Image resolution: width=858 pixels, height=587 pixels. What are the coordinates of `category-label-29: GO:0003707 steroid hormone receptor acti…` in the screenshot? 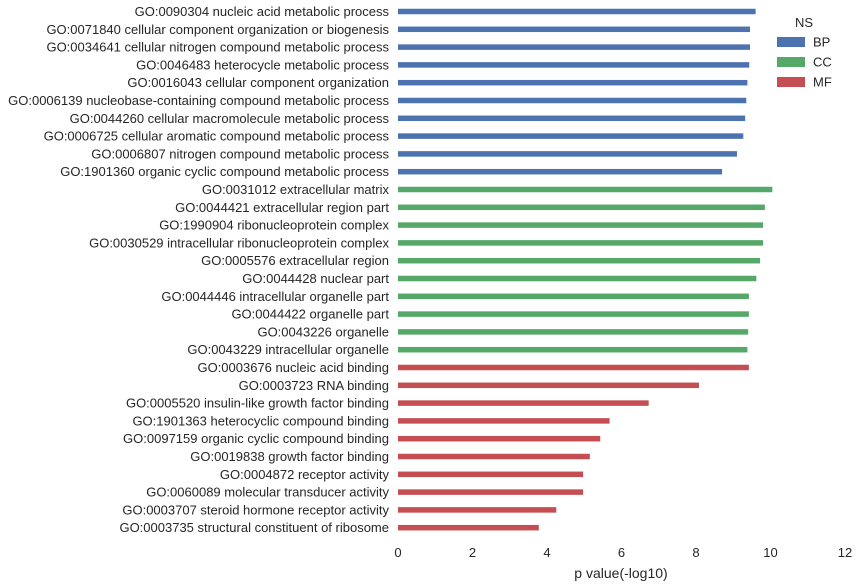 It's located at (255, 509).